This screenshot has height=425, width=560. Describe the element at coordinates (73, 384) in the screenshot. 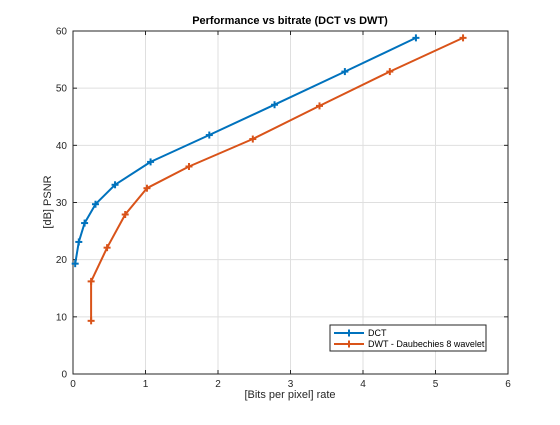

I see `x-tick-label: 0` at that location.